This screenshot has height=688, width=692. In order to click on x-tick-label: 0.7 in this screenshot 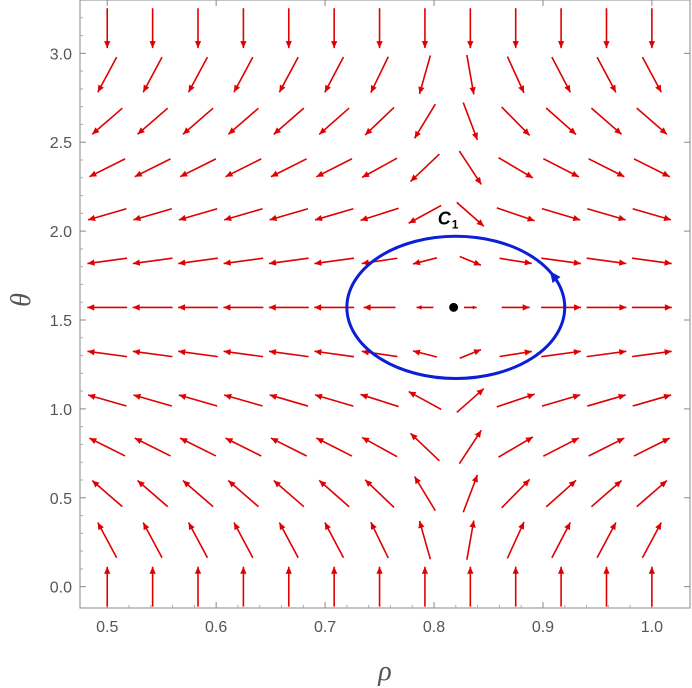, I will do `click(325, 627)`.